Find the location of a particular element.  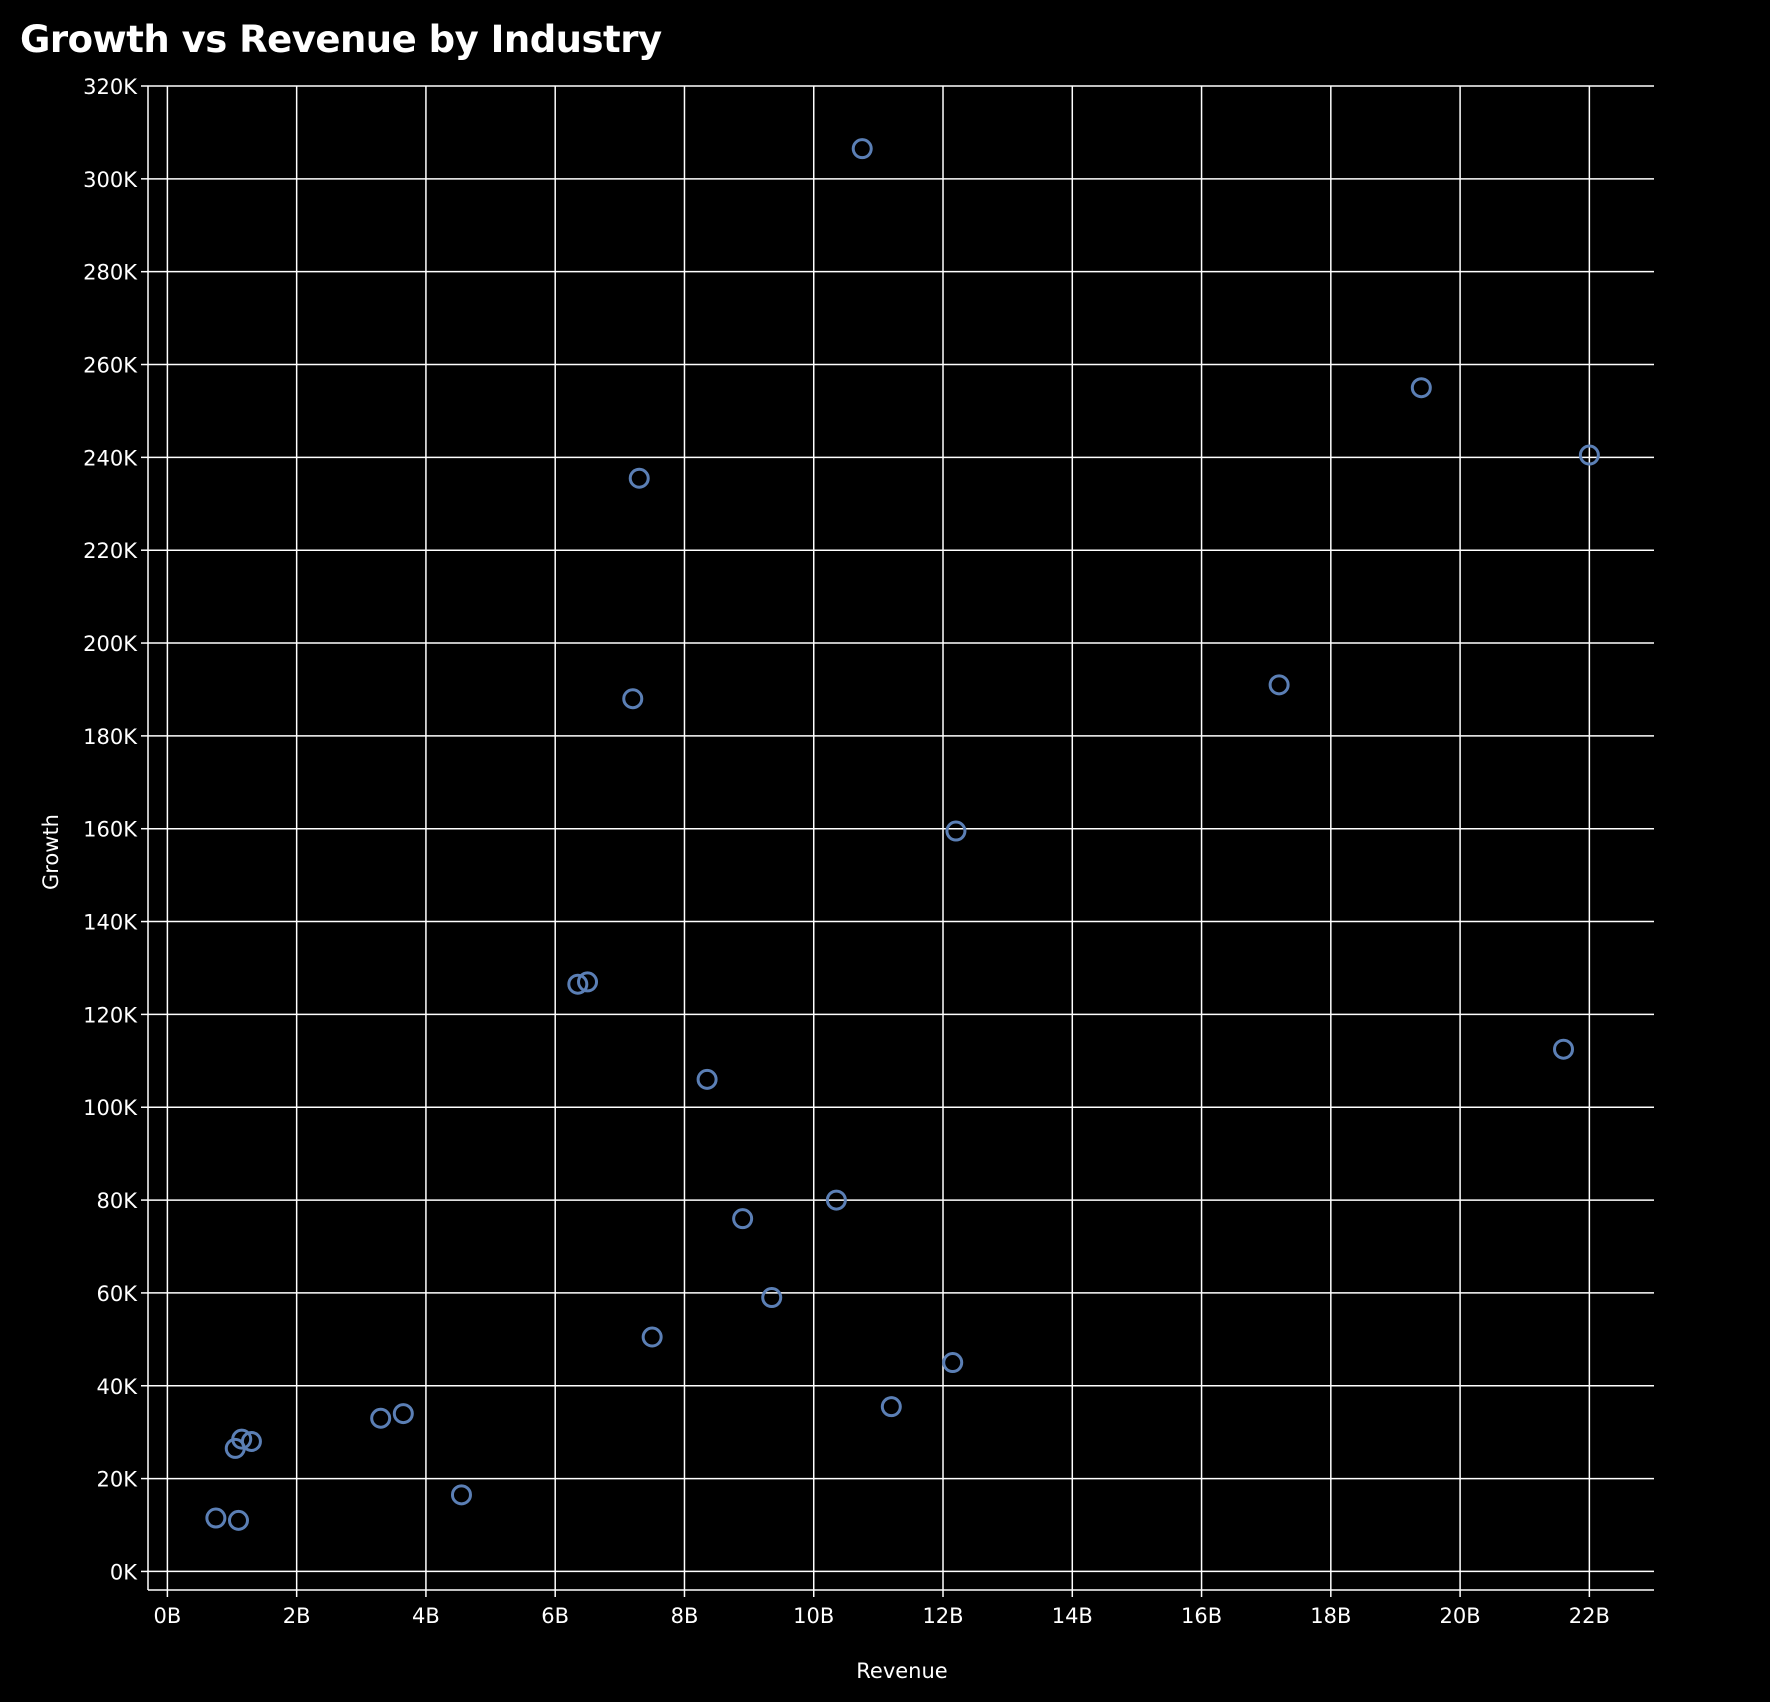

x-tick-label: 20B is located at coordinates (1460, 1616).